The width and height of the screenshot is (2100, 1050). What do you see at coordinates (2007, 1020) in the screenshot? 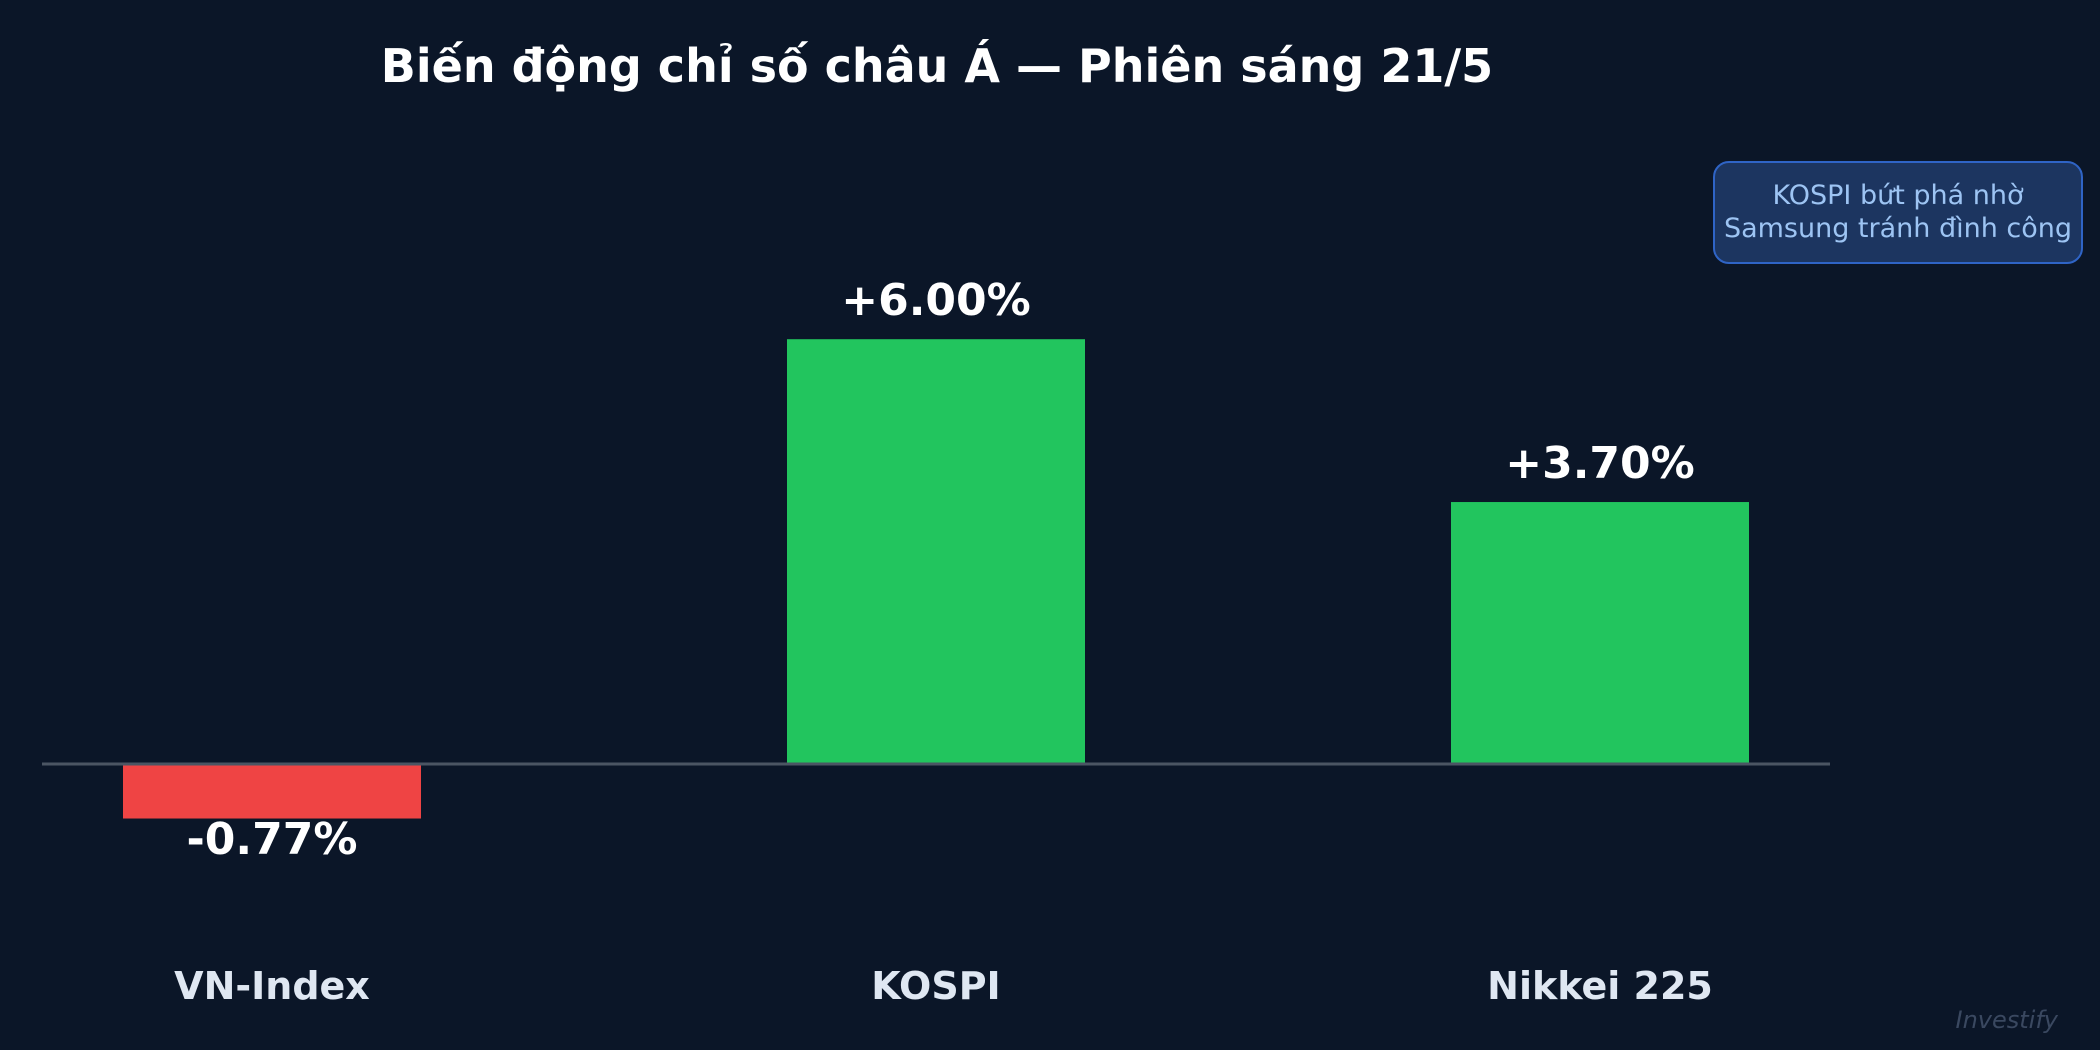
I see `watermark: Investify` at bounding box center [2007, 1020].